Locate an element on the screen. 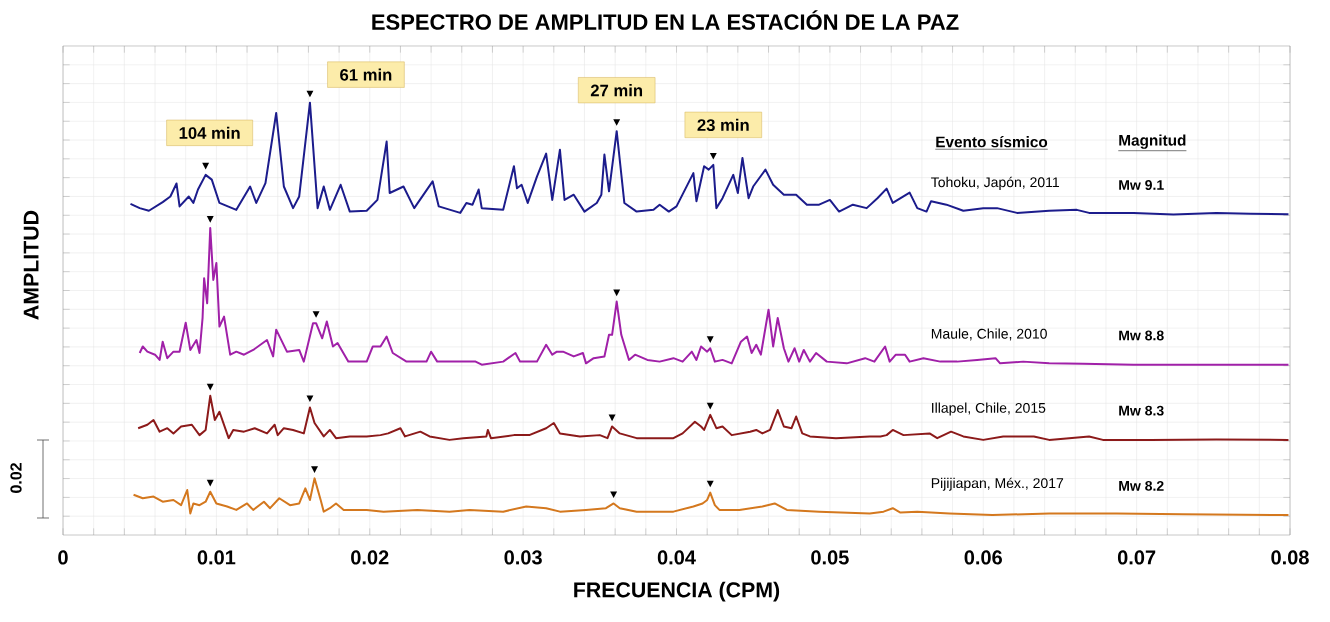  series-label: Illapel, Chile, 2015 is located at coordinates (989, 409).